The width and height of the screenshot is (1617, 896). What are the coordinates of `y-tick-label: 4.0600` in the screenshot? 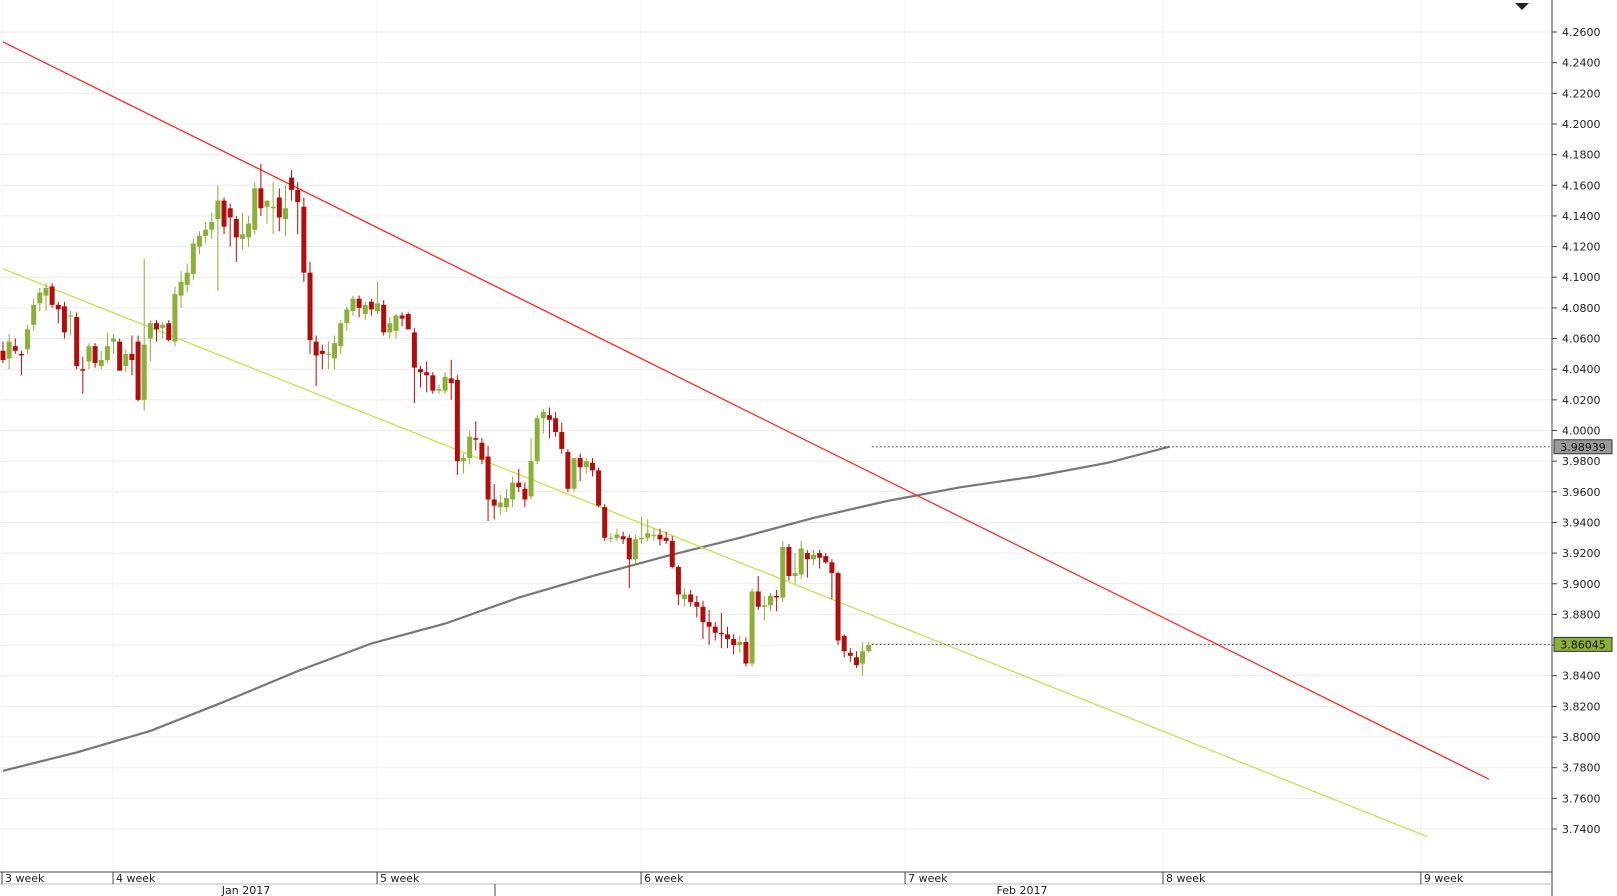 It's located at (1581, 339).